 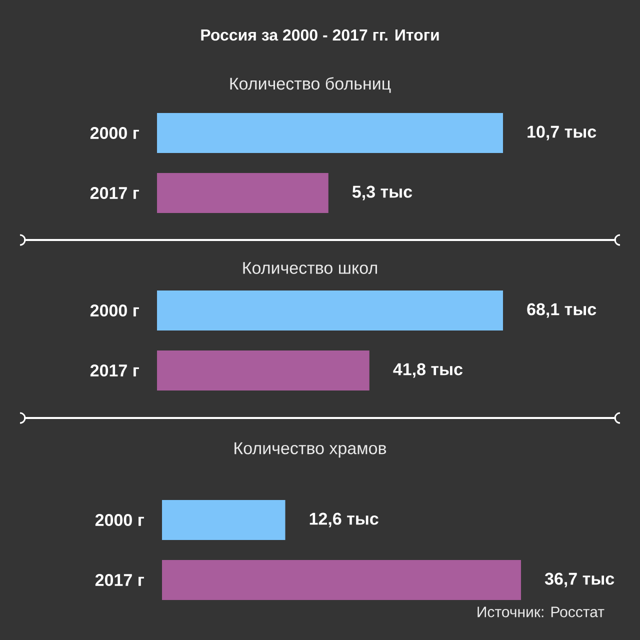 What do you see at coordinates (562, 133) in the screenshot?
I see `data-label: 10,7 тыс` at bounding box center [562, 133].